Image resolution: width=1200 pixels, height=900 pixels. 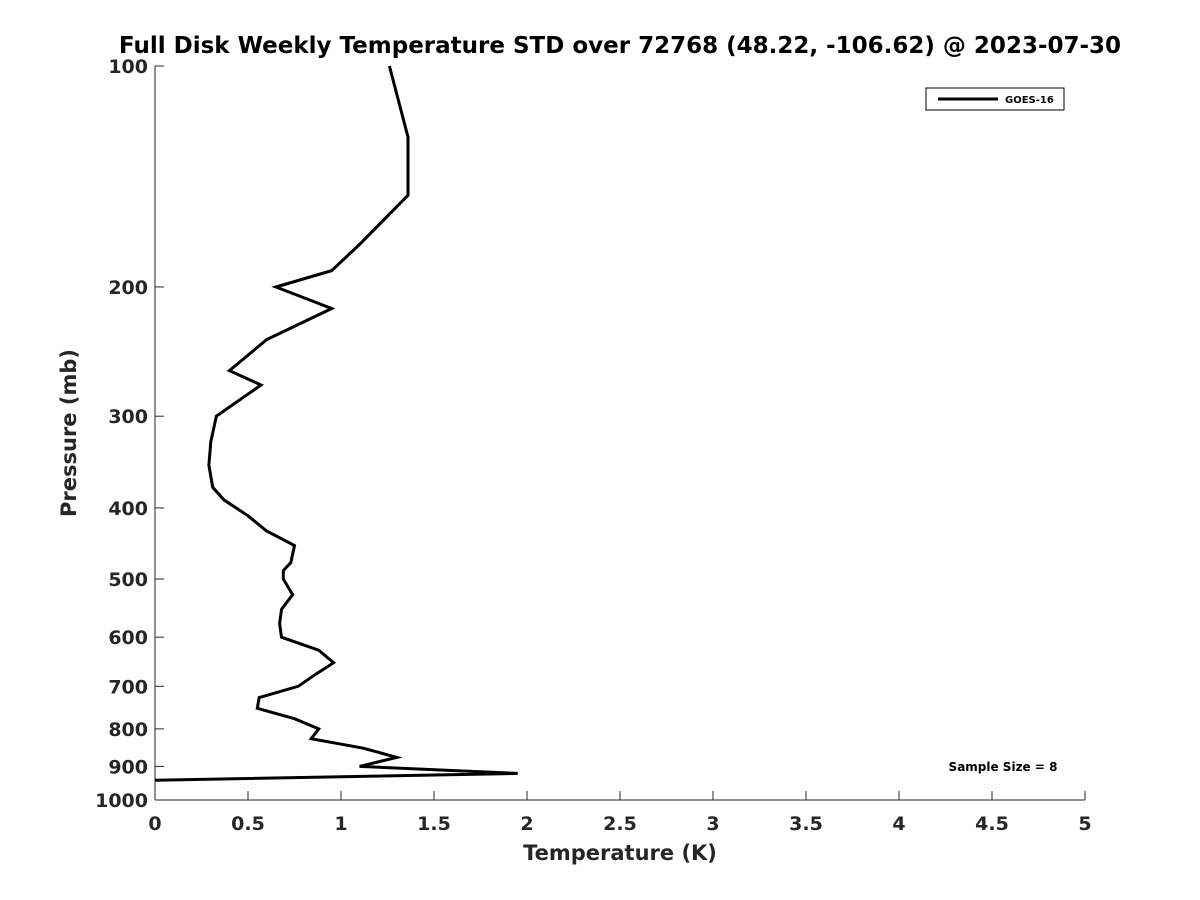 What do you see at coordinates (806, 824) in the screenshot?
I see `x-tick-label: 3.5` at bounding box center [806, 824].